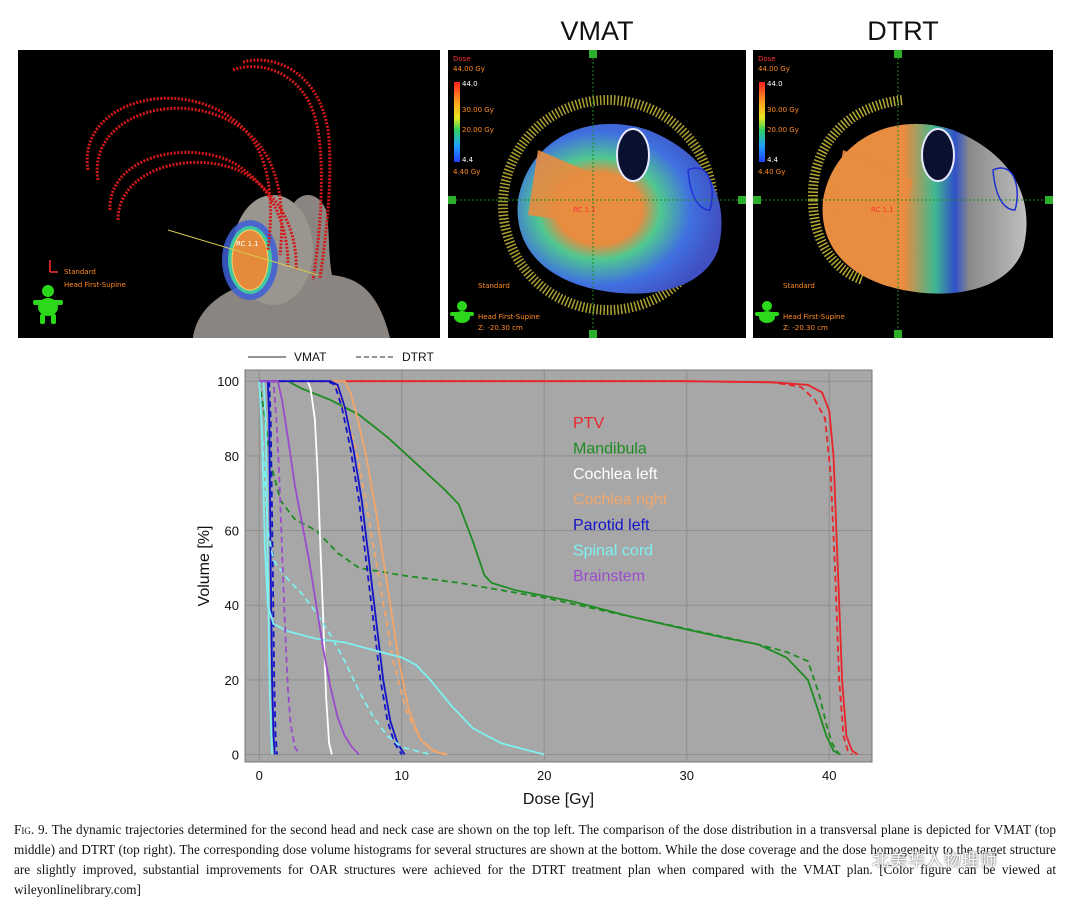 The image size is (1080, 908). I want to click on dtrt-min-label: 4.4, so click(773, 160).